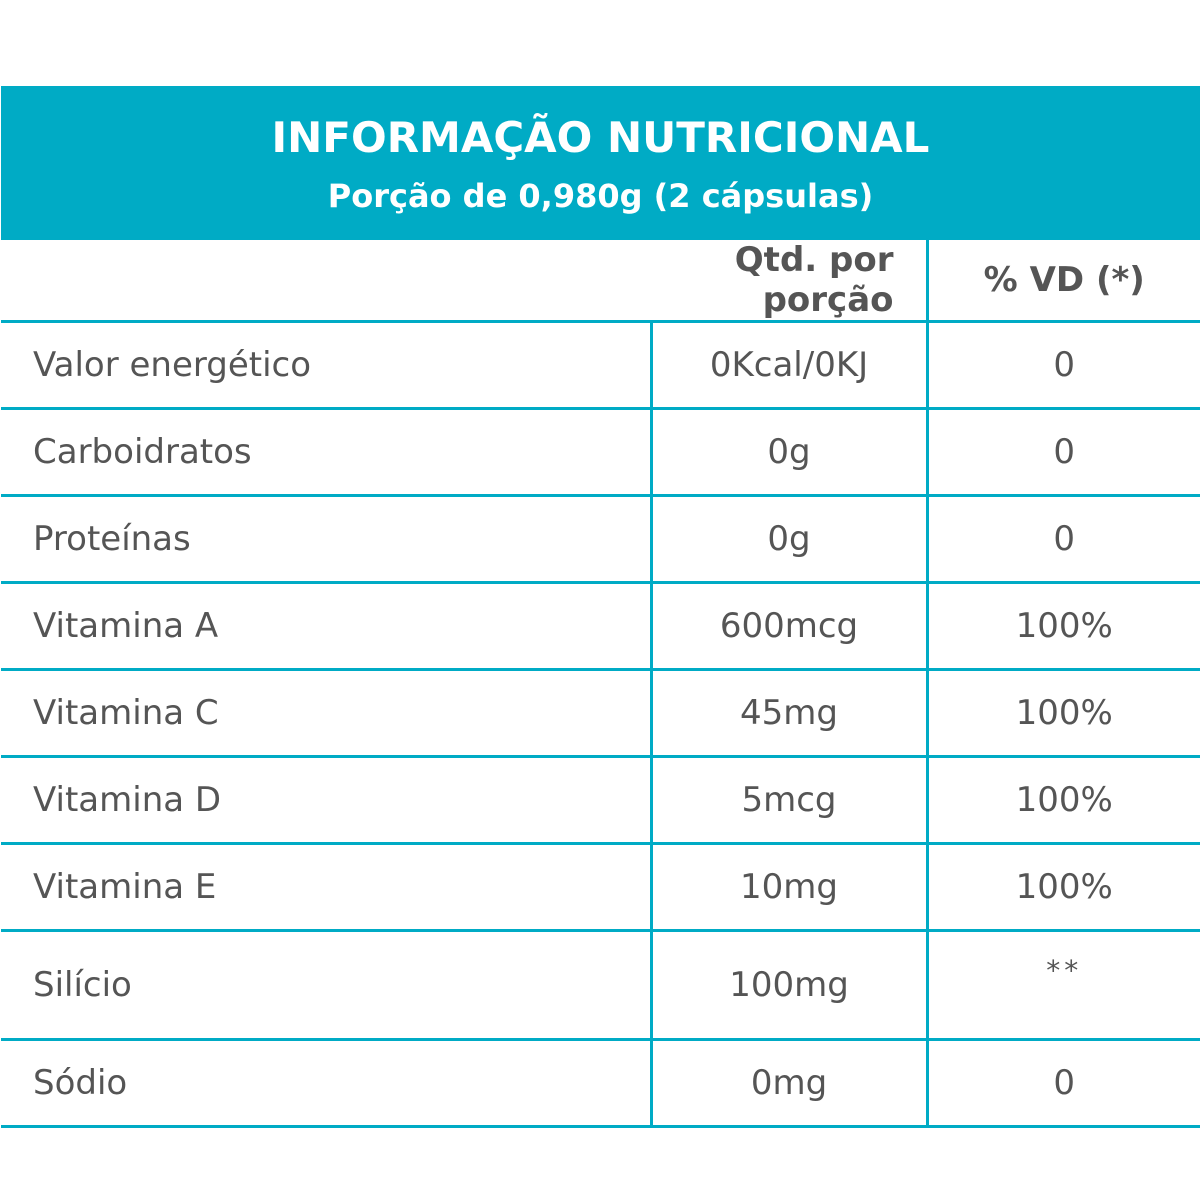 This screenshot has height=1200, width=1200. What do you see at coordinates (600, 196) in the screenshot?
I see `serving-size-subtitle: Porção de 0,980g (2 cápsulas)` at bounding box center [600, 196].